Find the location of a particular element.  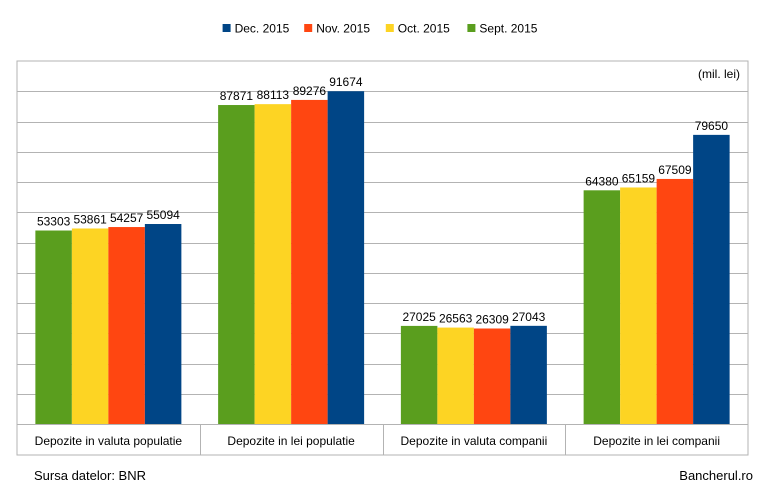

data-label: 53303 is located at coordinates (54, 222).